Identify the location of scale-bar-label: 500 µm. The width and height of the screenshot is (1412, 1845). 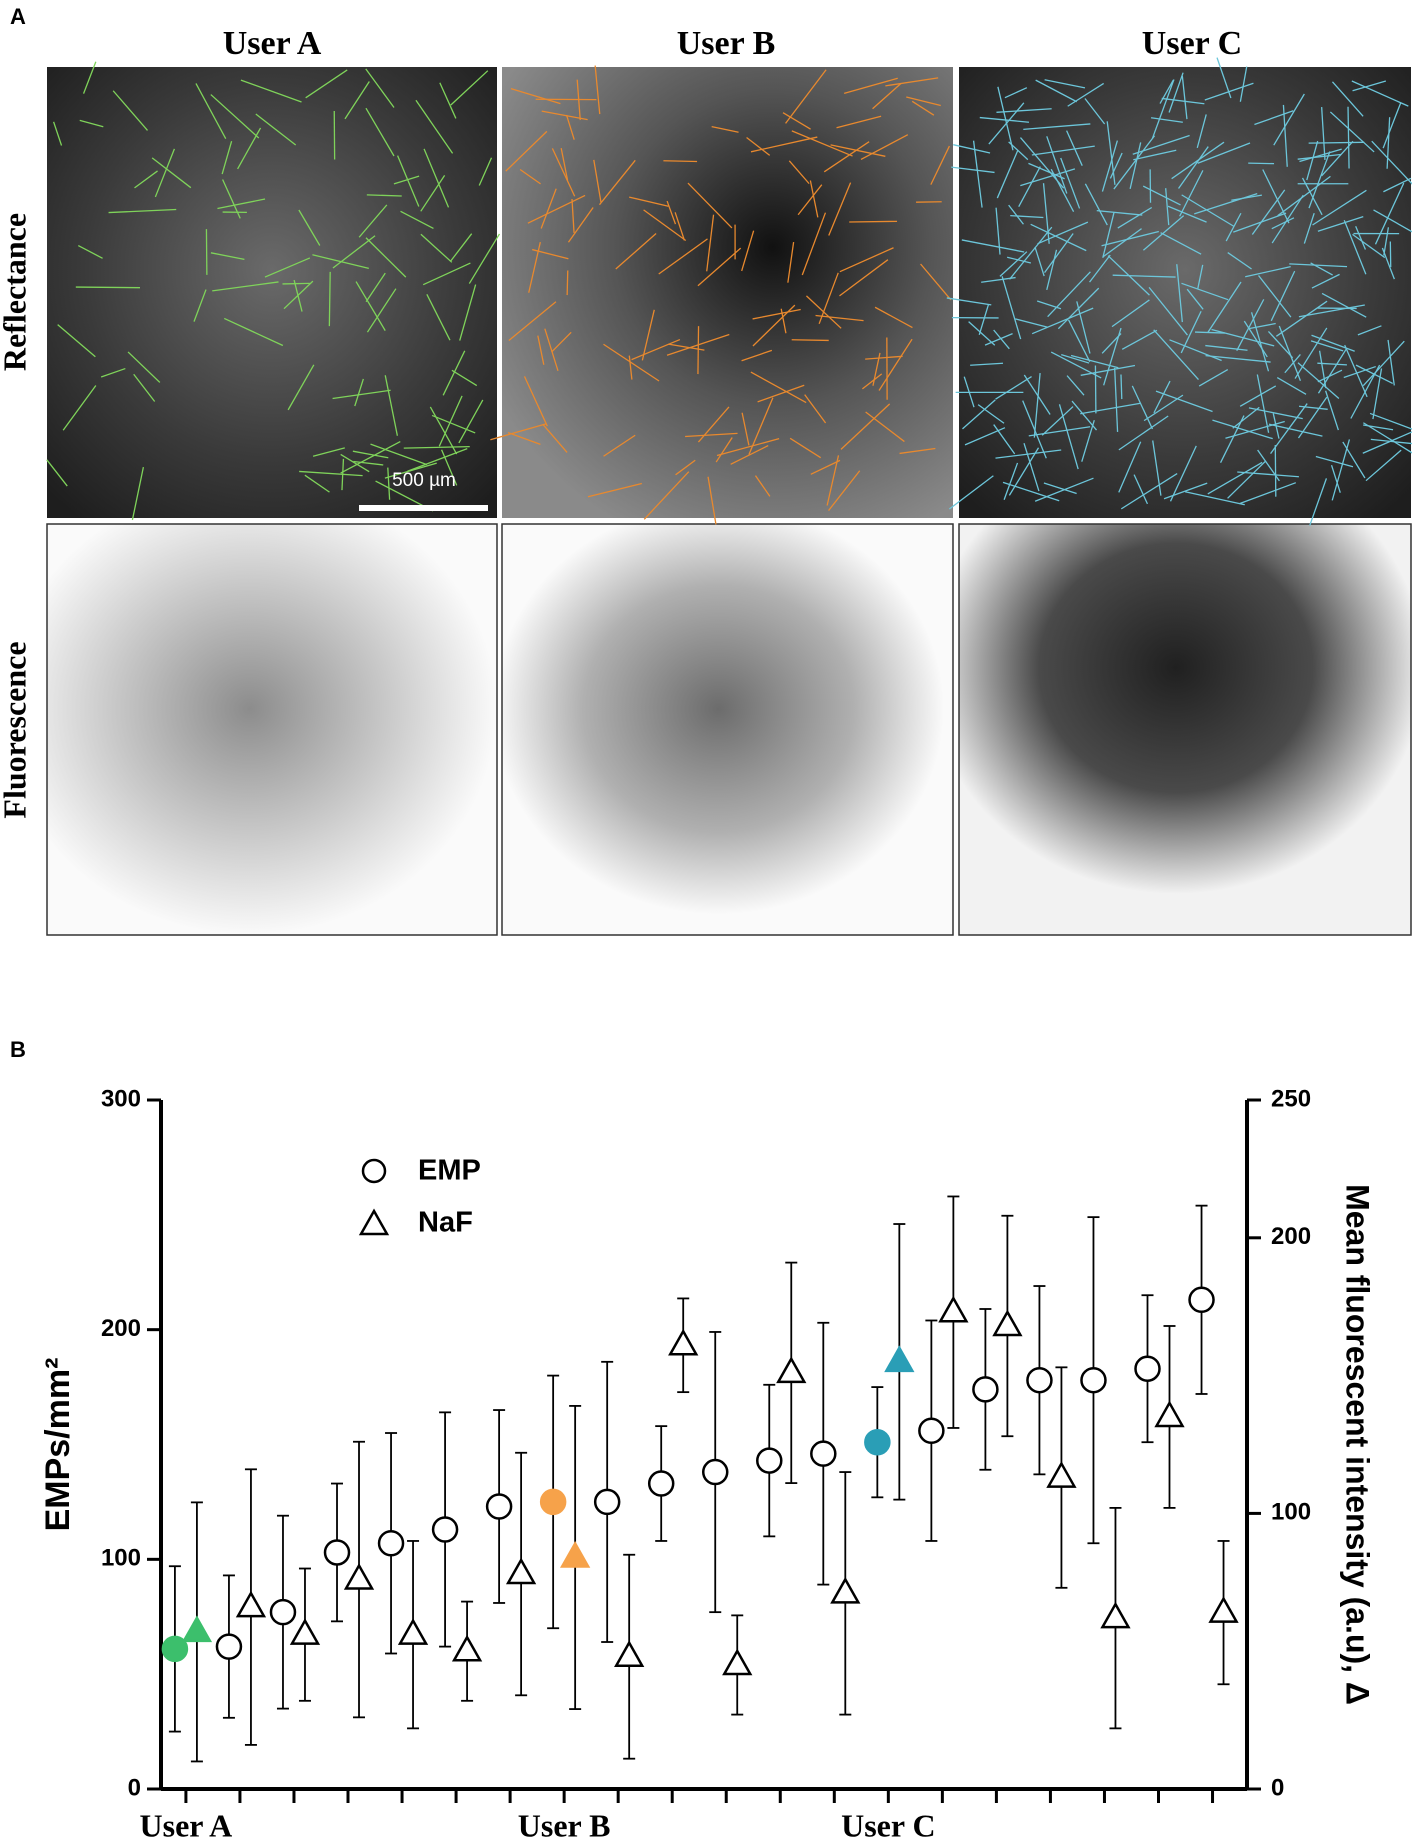
(424, 480).